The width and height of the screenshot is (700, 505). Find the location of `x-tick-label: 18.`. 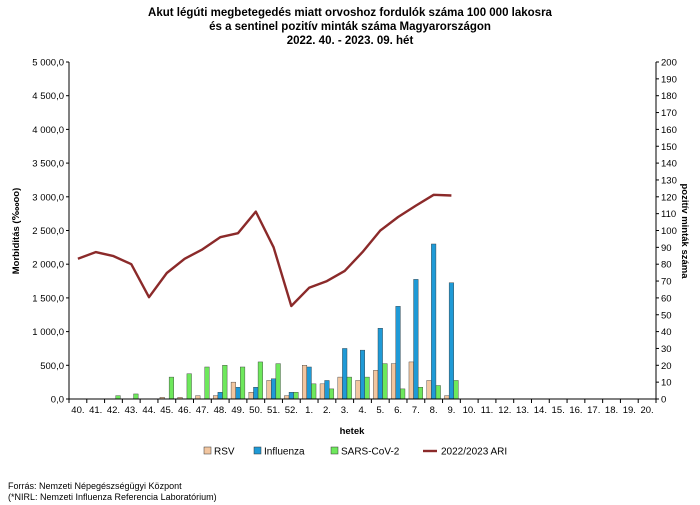

x-tick-label: 18. is located at coordinates (611, 410).